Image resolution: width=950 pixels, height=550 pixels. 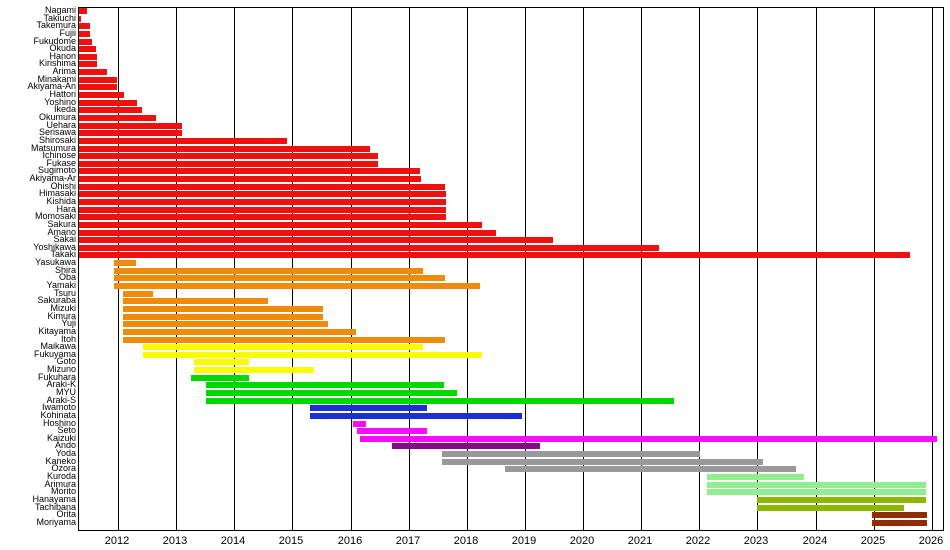 I want to click on row-label: Tsuru, so click(x=64, y=293).